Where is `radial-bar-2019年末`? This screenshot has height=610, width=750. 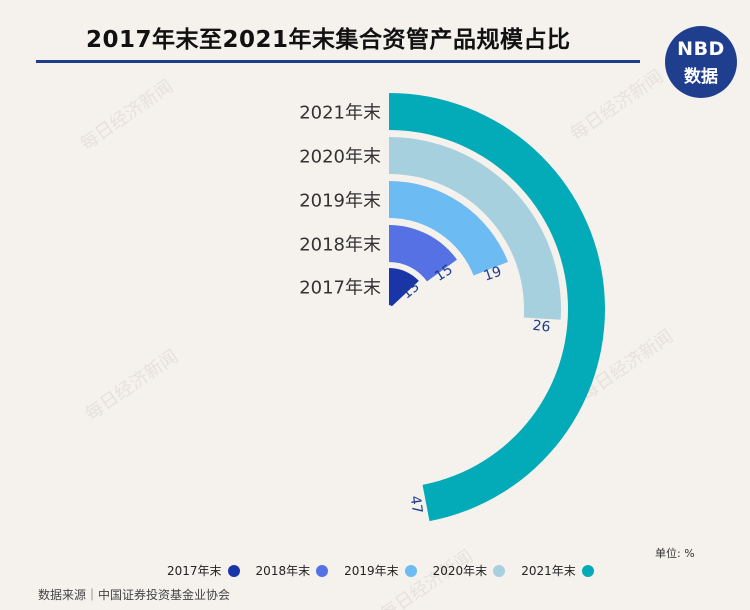
radial-bar-2019年末 is located at coordinates (449, 228).